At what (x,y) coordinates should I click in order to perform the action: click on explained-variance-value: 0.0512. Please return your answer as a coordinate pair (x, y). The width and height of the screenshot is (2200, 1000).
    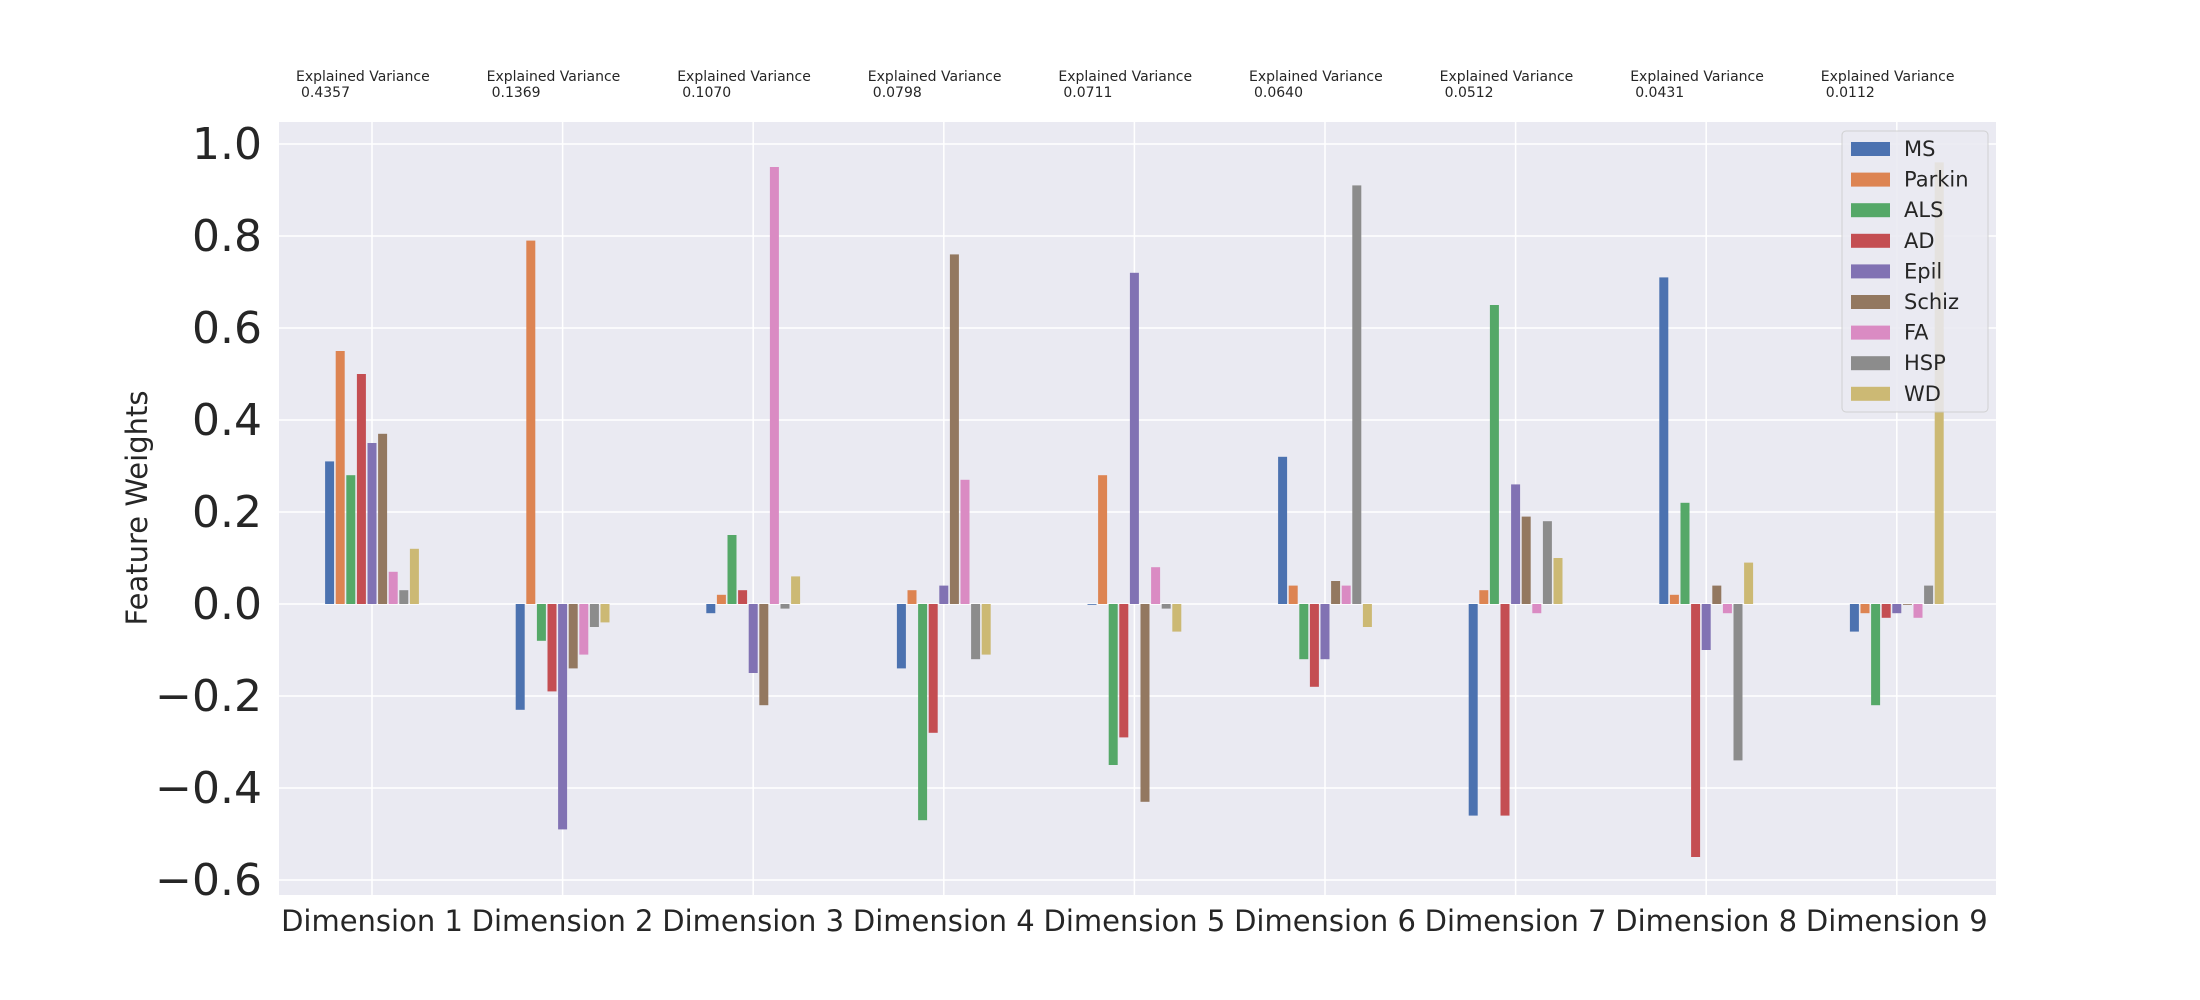
    Looking at the image, I should click on (1469, 93).